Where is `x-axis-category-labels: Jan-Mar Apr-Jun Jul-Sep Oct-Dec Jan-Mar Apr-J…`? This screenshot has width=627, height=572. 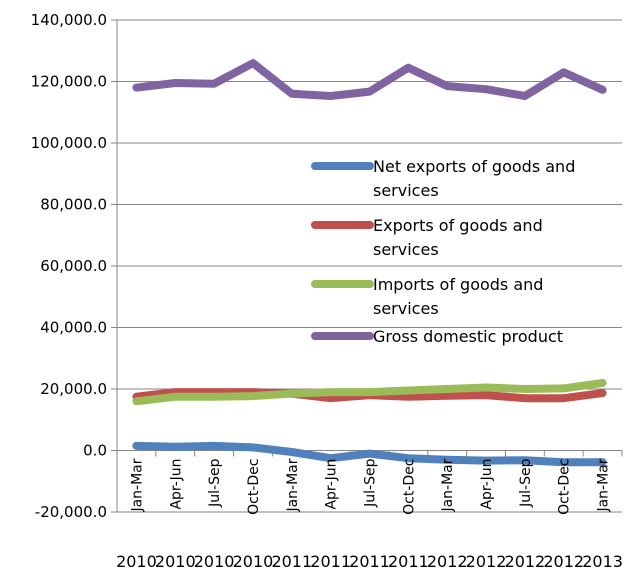
x-axis-category-labels: Jan-Mar Apr-Jun Jul-Sep Oct-Dec Jan-Mar Apr-J… is located at coordinates (370, 486).